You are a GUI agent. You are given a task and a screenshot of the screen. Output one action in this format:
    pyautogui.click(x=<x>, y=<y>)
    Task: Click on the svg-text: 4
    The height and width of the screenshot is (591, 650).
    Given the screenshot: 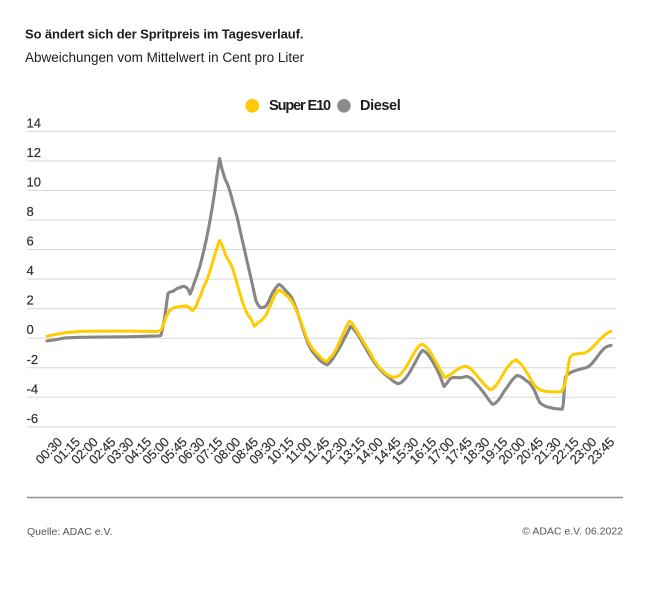 What is the action you would take?
    pyautogui.click(x=30, y=270)
    